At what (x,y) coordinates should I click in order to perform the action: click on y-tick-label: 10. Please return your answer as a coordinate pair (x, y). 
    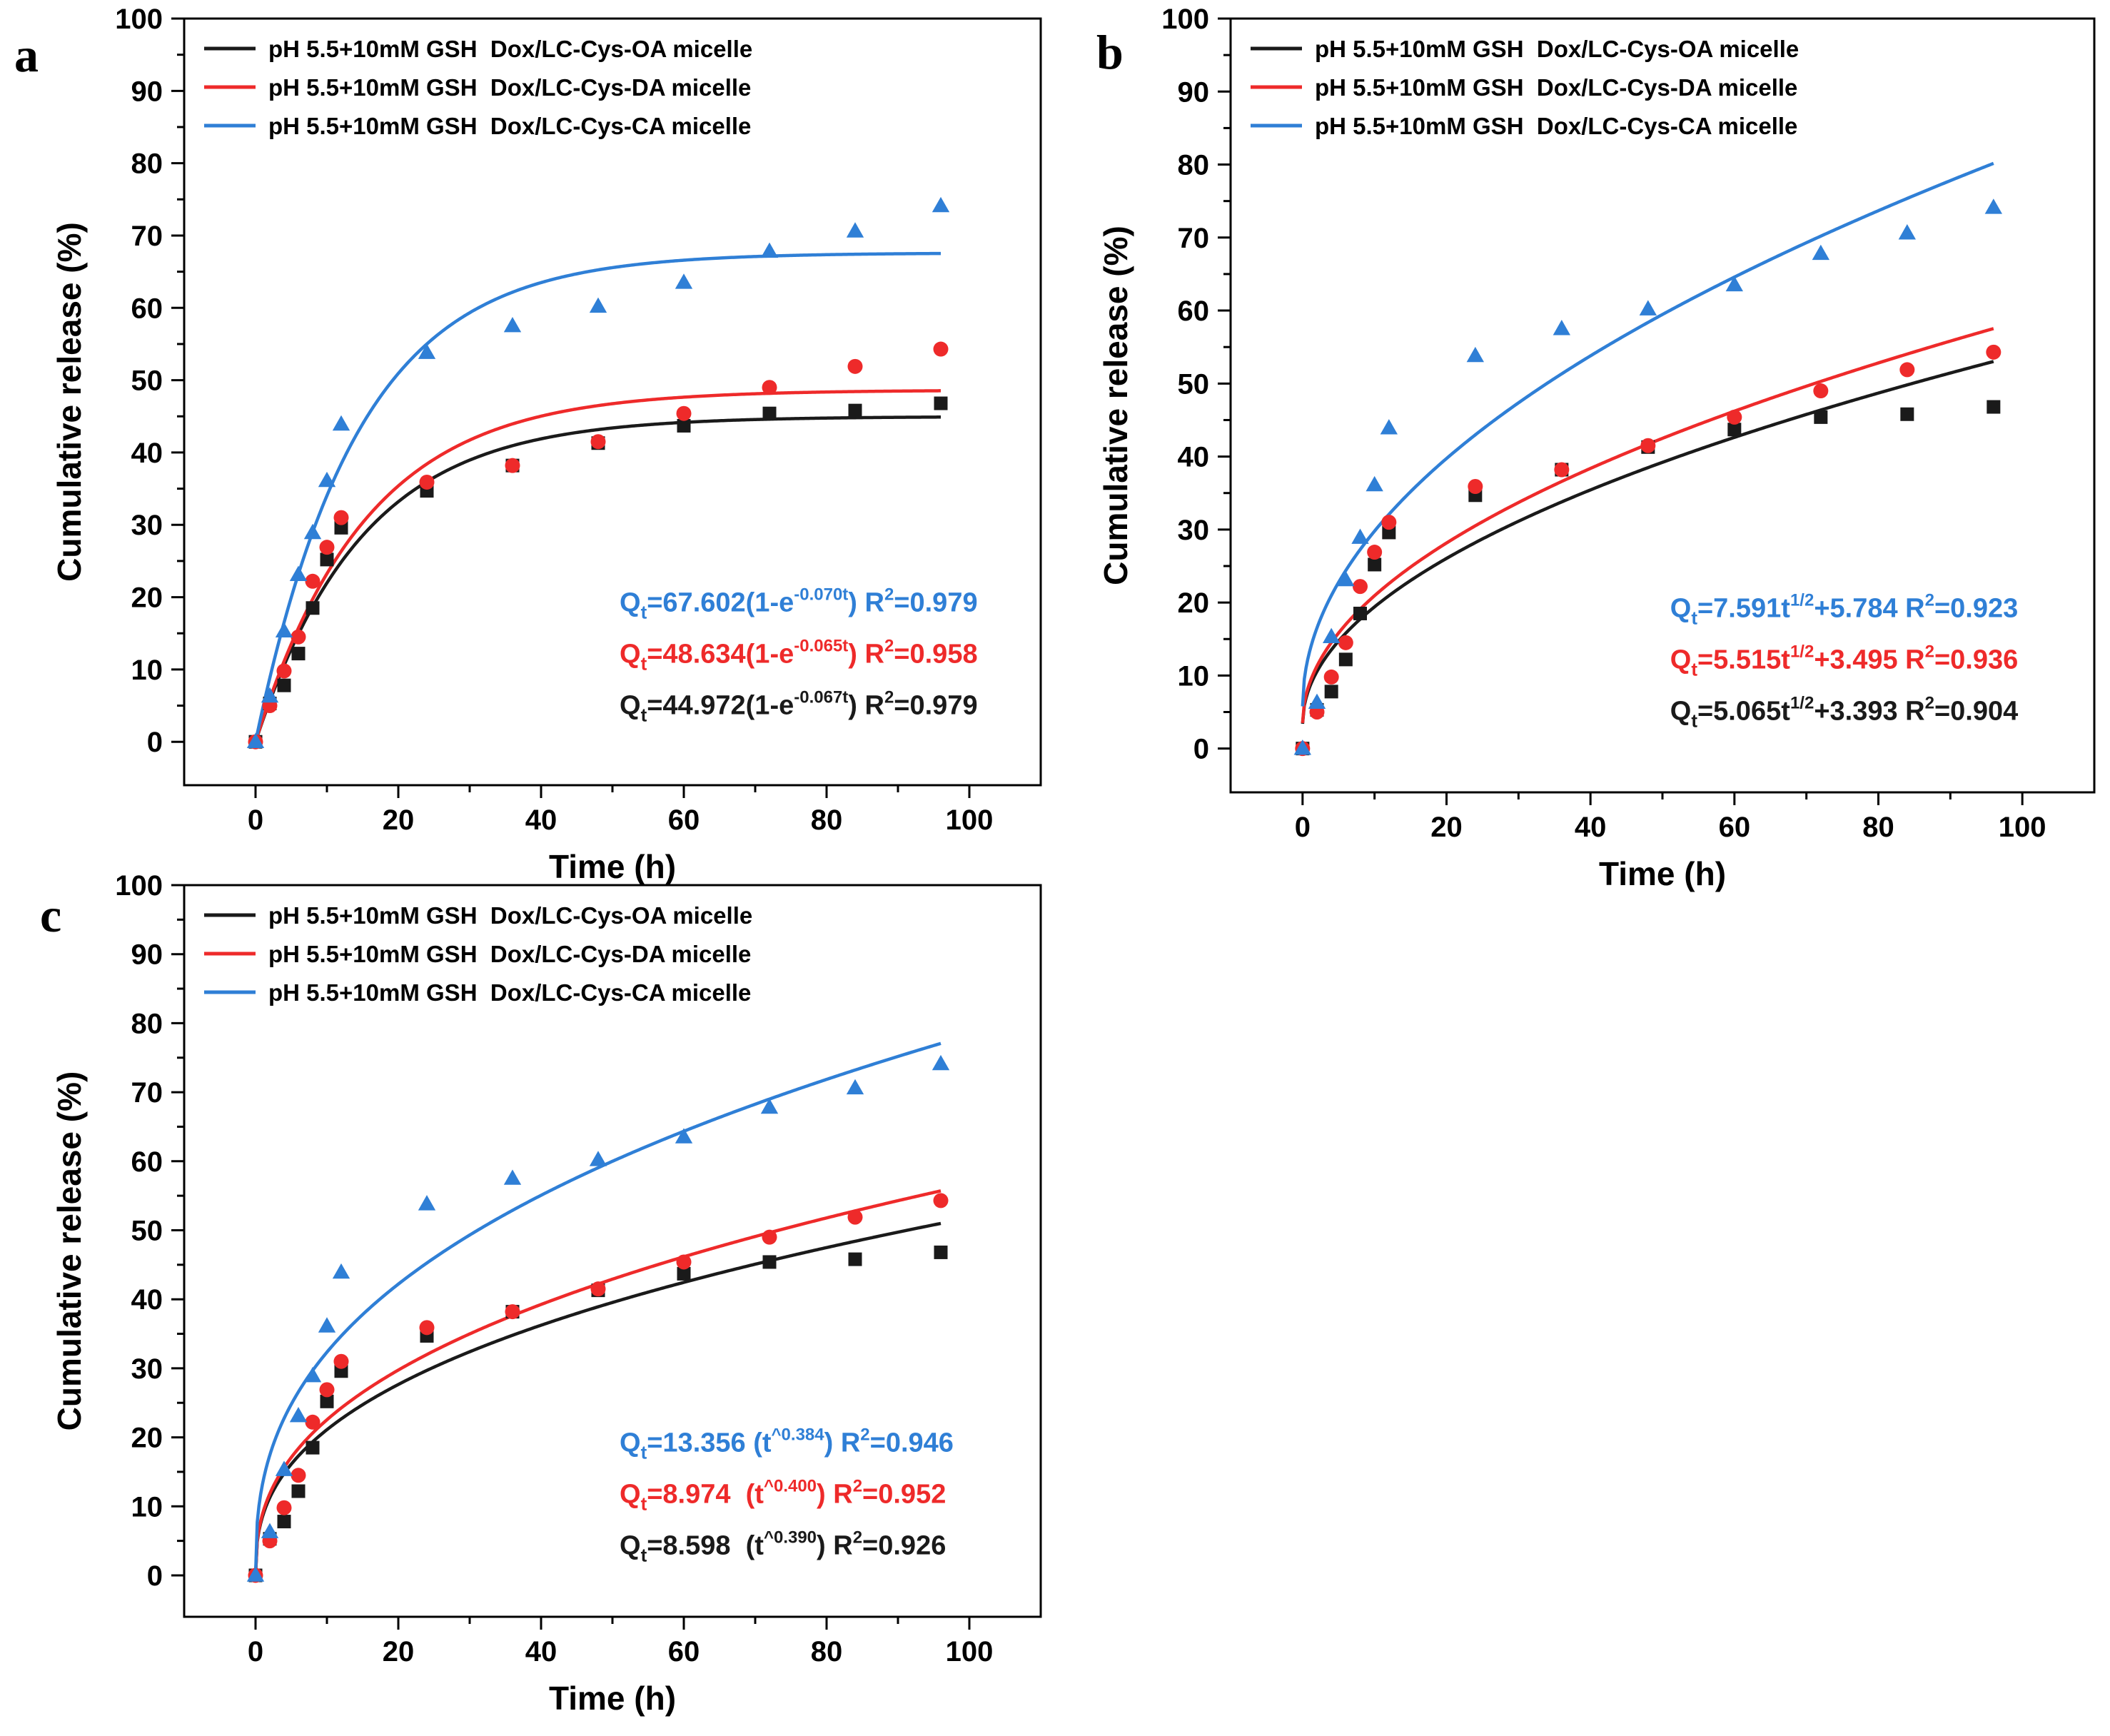
    Looking at the image, I should click on (147, 1507).